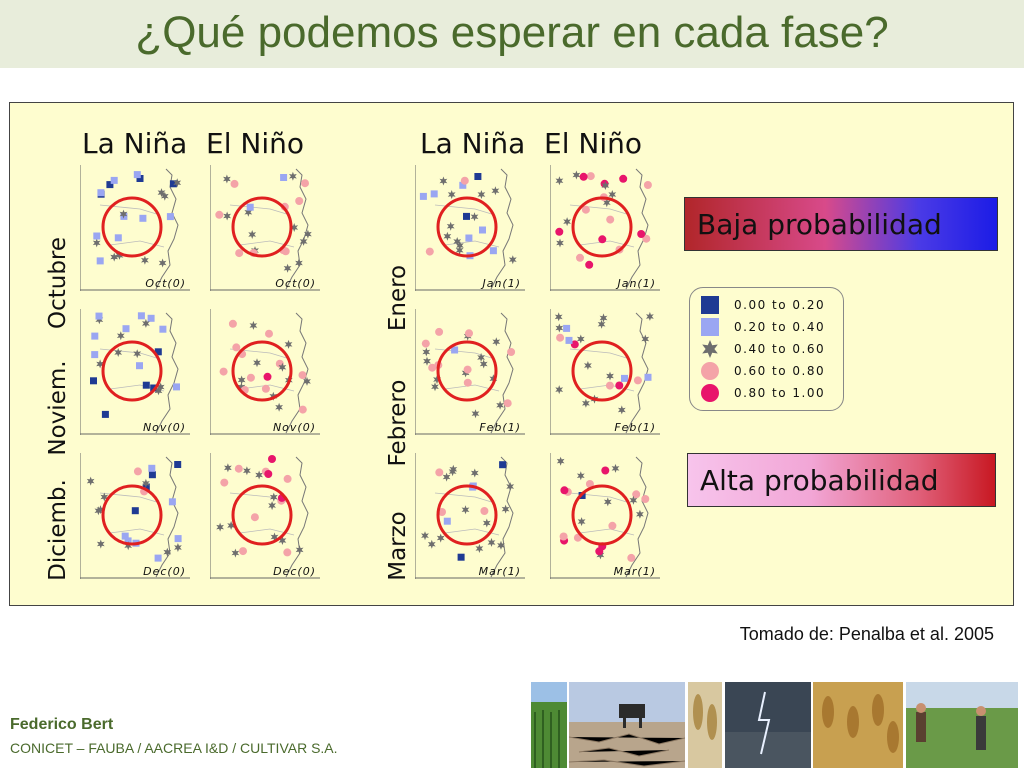 The height and width of the screenshot is (768, 1024). I want to click on legend-label-2: 0.40 to 0.60, so click(780, 349).